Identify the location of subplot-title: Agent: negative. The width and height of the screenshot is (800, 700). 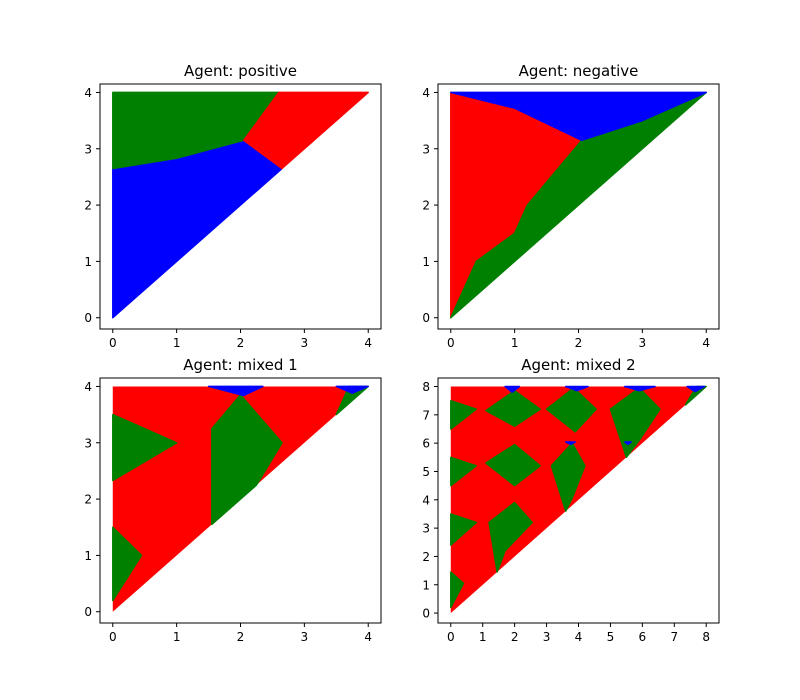
(579, 71).